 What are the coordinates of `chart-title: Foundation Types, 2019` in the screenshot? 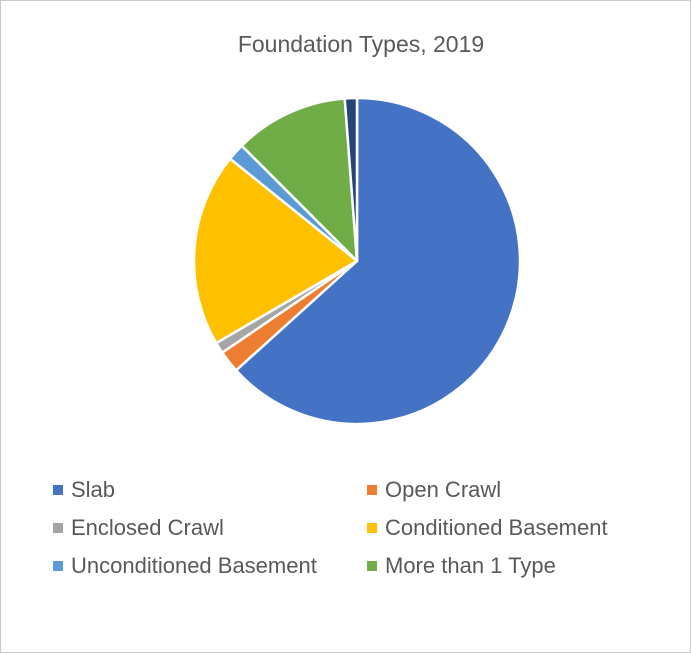 It's located at (361, 44).